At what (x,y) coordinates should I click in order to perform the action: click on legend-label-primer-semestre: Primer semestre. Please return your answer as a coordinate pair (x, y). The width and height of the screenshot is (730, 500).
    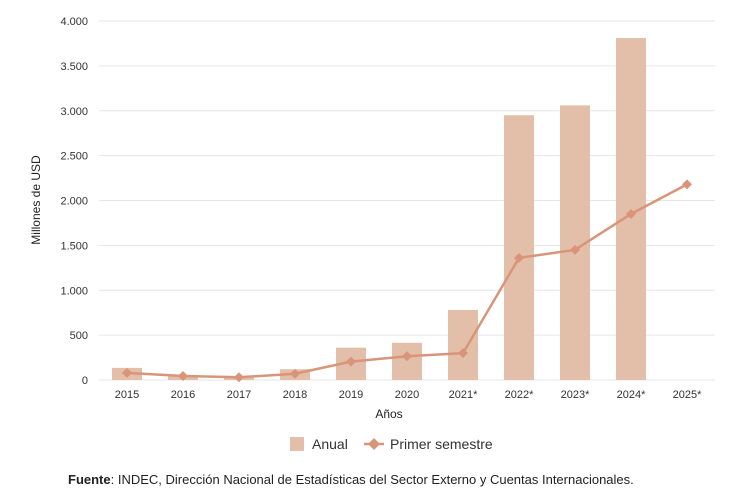
    Looking at the image, I should click on (441, 444).